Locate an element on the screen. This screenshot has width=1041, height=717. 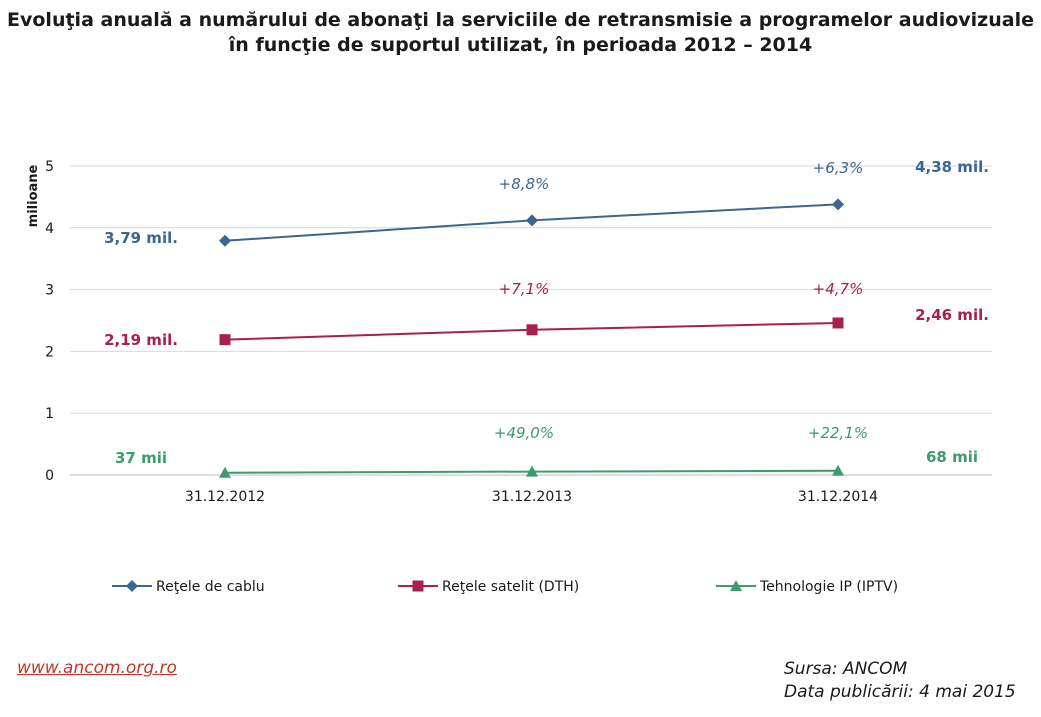
x-tick-label: 31.12.2014 is located at coordinates (838, 497).